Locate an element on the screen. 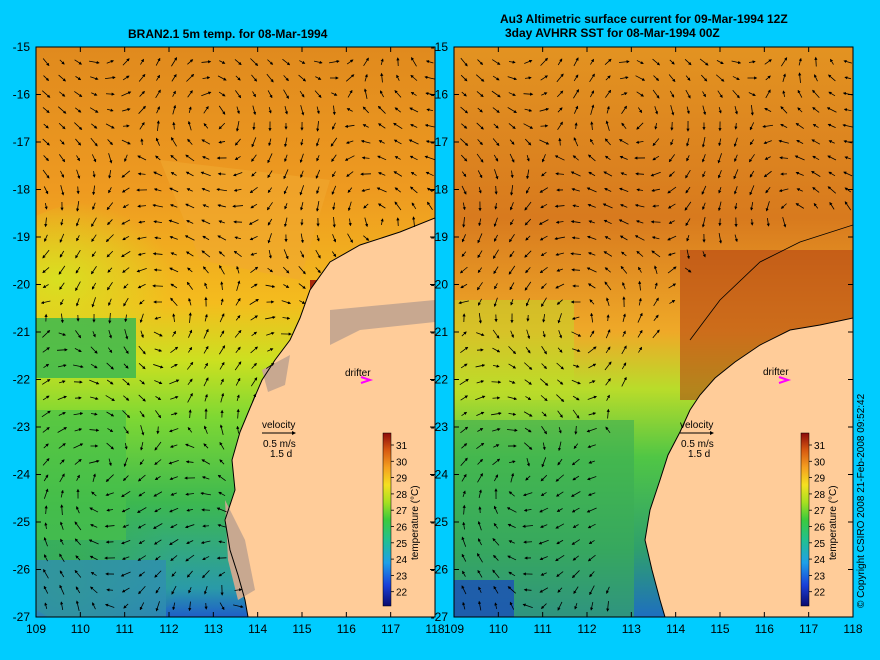  svg-text: 1.5 d is located at coordinates (699, 454).